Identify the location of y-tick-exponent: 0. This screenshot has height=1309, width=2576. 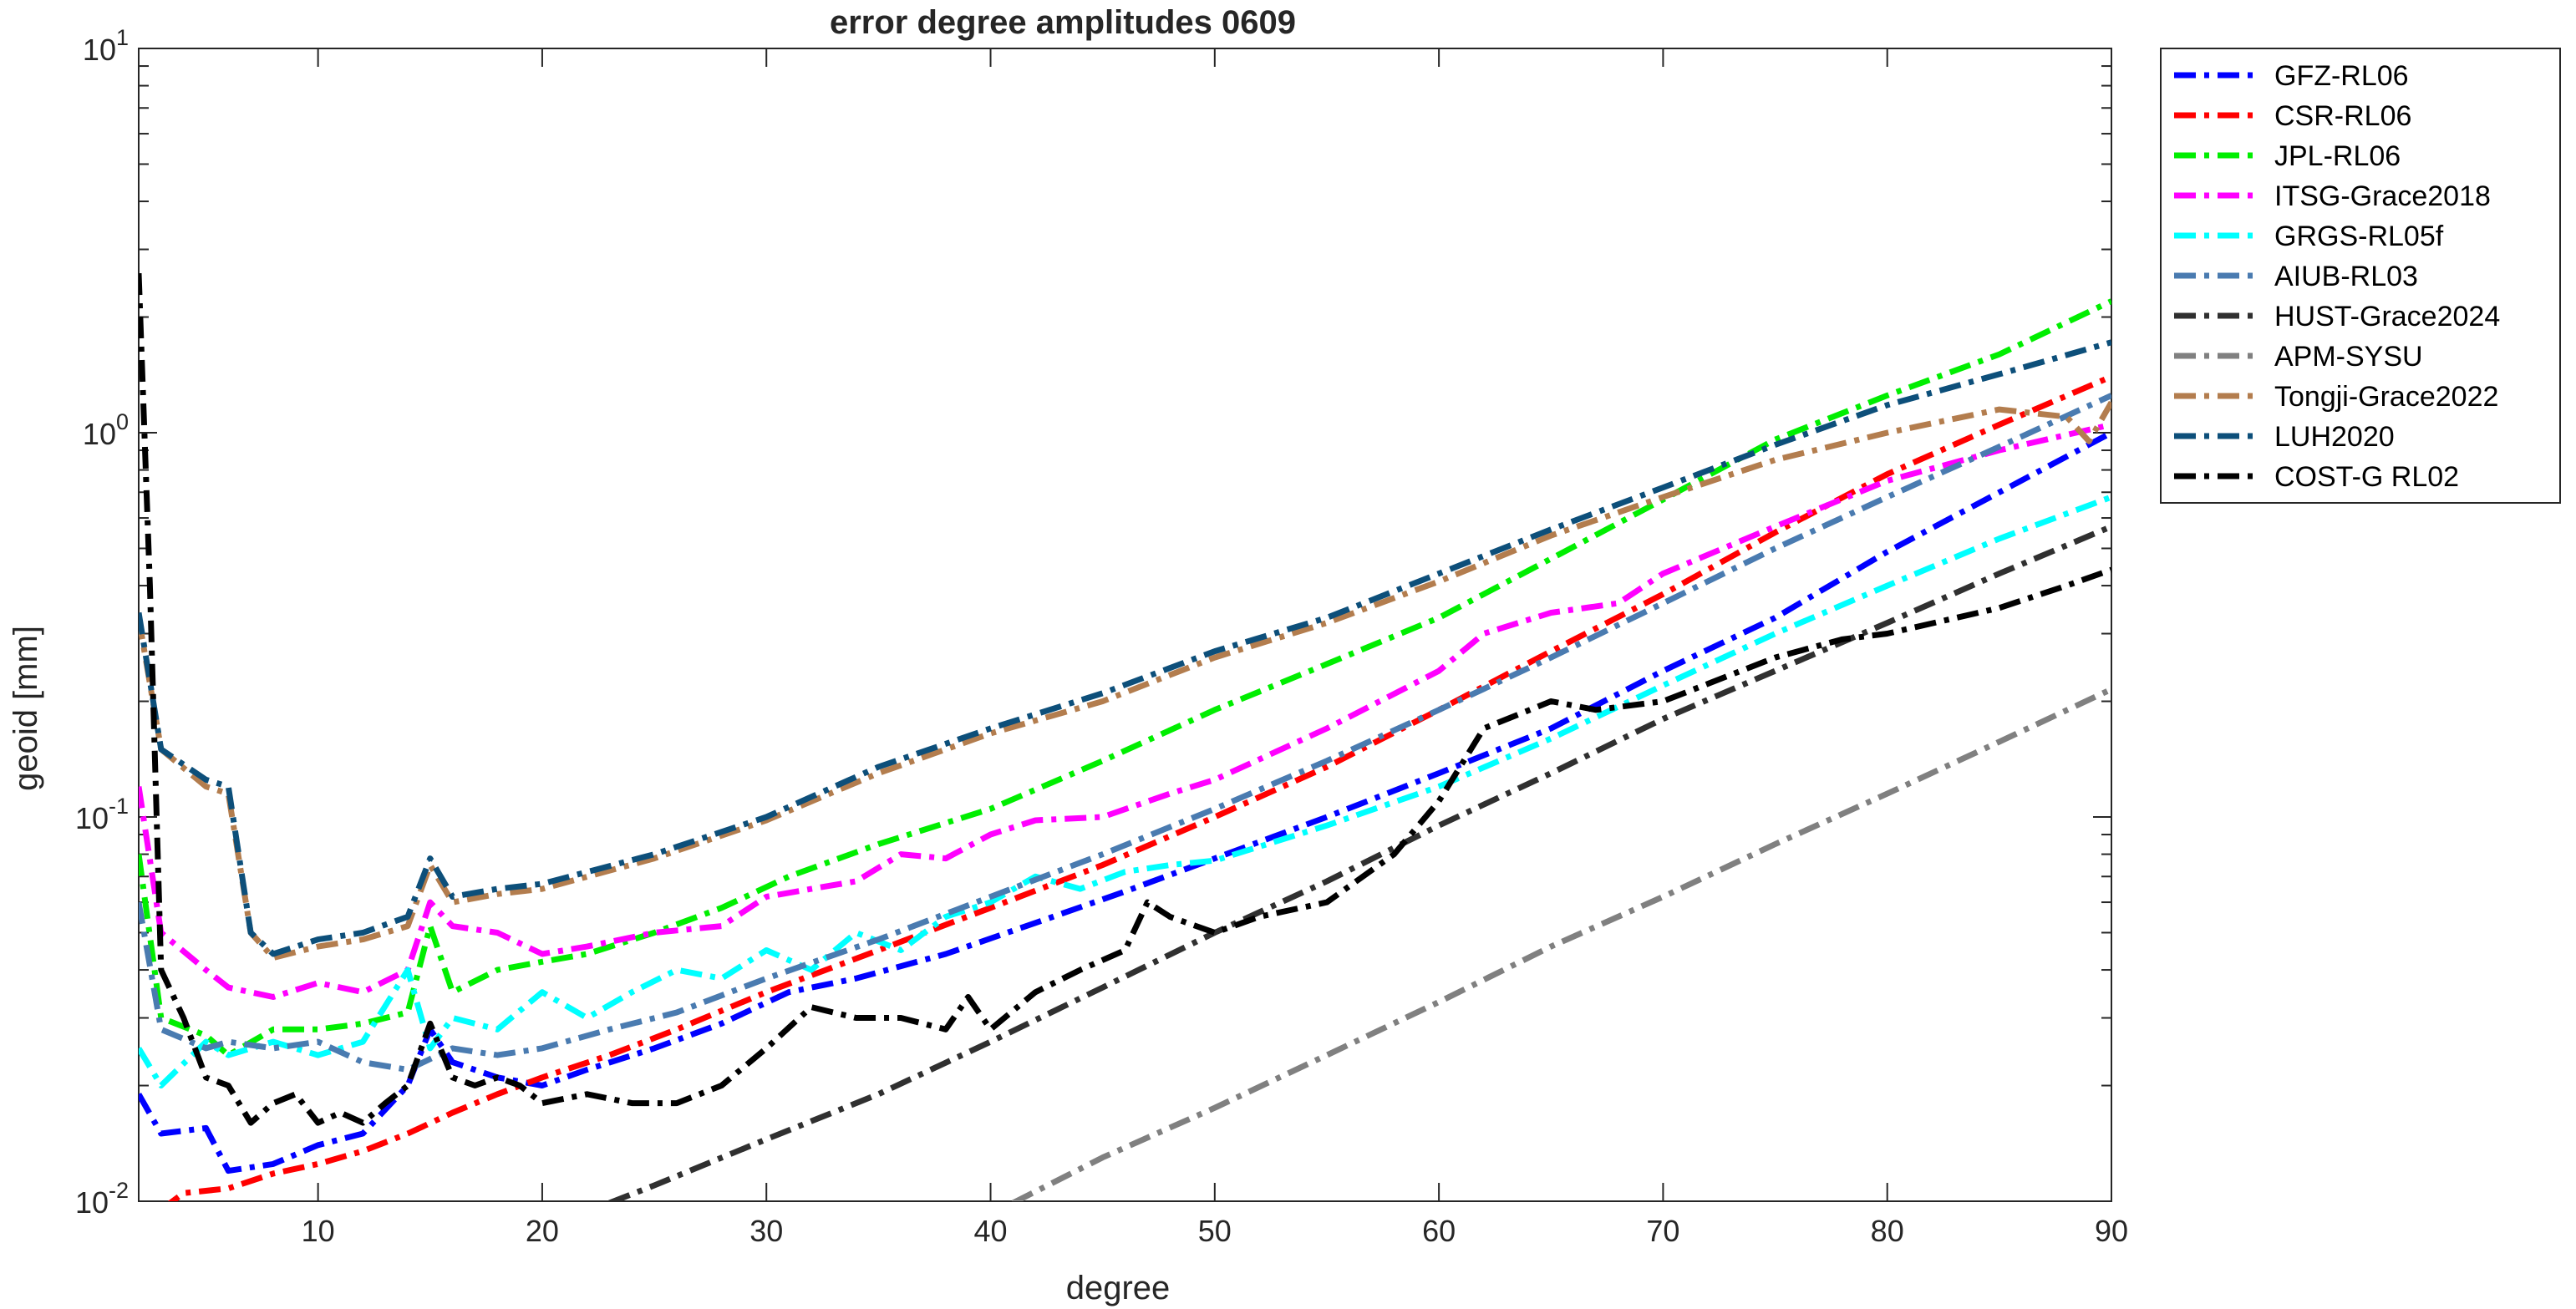
(122, 421).